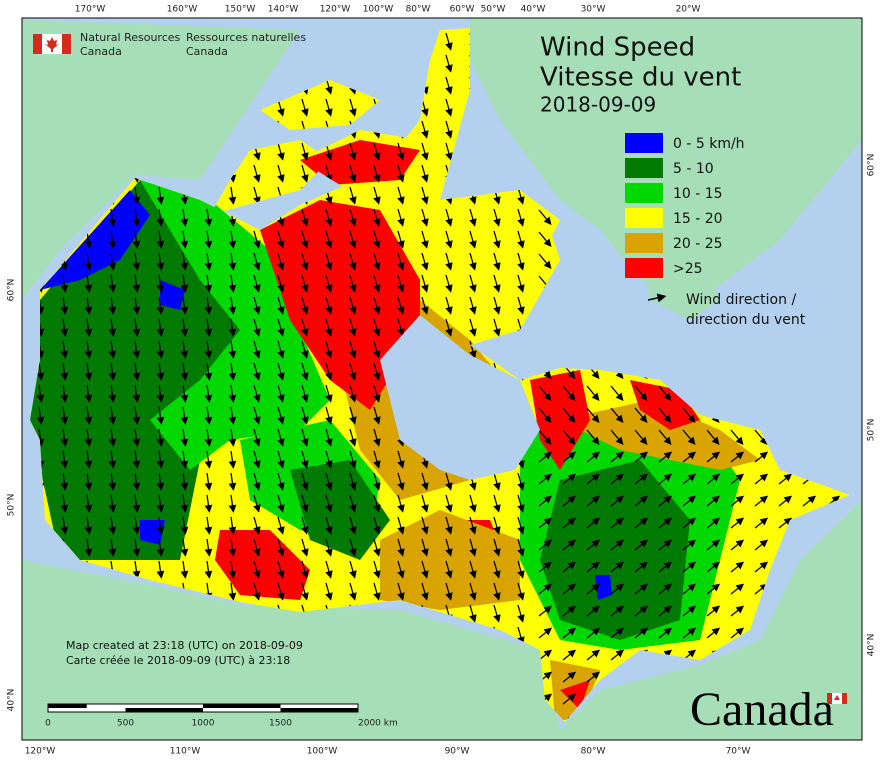 Image resolution: width=880 pixels, height=760 pixels. I want to click on scale-label: 2000 km, so click(378, 724).